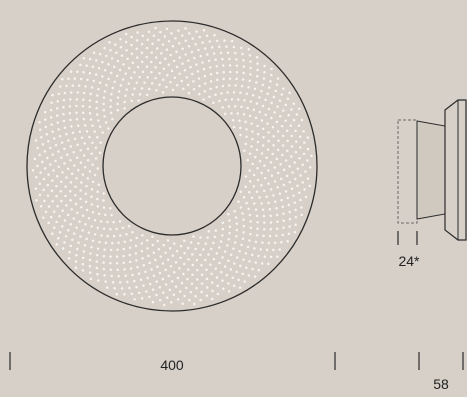  What do you see at coordinates (407, 171) in the screenshot?
I see `bracket-dashed-outline` at bounding box center [407, 171].